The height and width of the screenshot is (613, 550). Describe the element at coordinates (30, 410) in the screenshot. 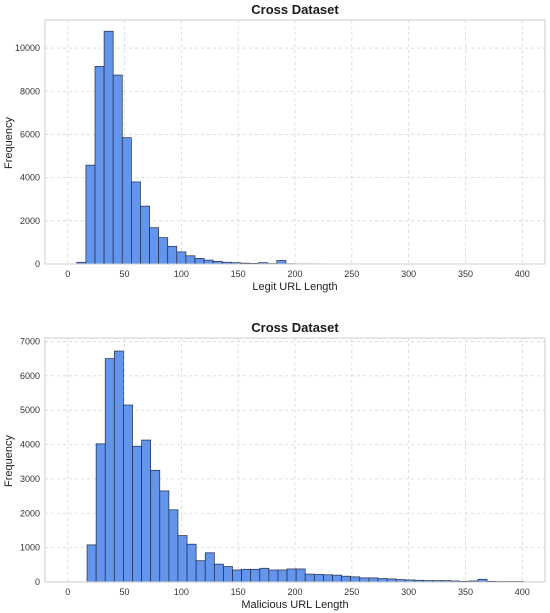

I see `y-tick-label: 5000` at that location.